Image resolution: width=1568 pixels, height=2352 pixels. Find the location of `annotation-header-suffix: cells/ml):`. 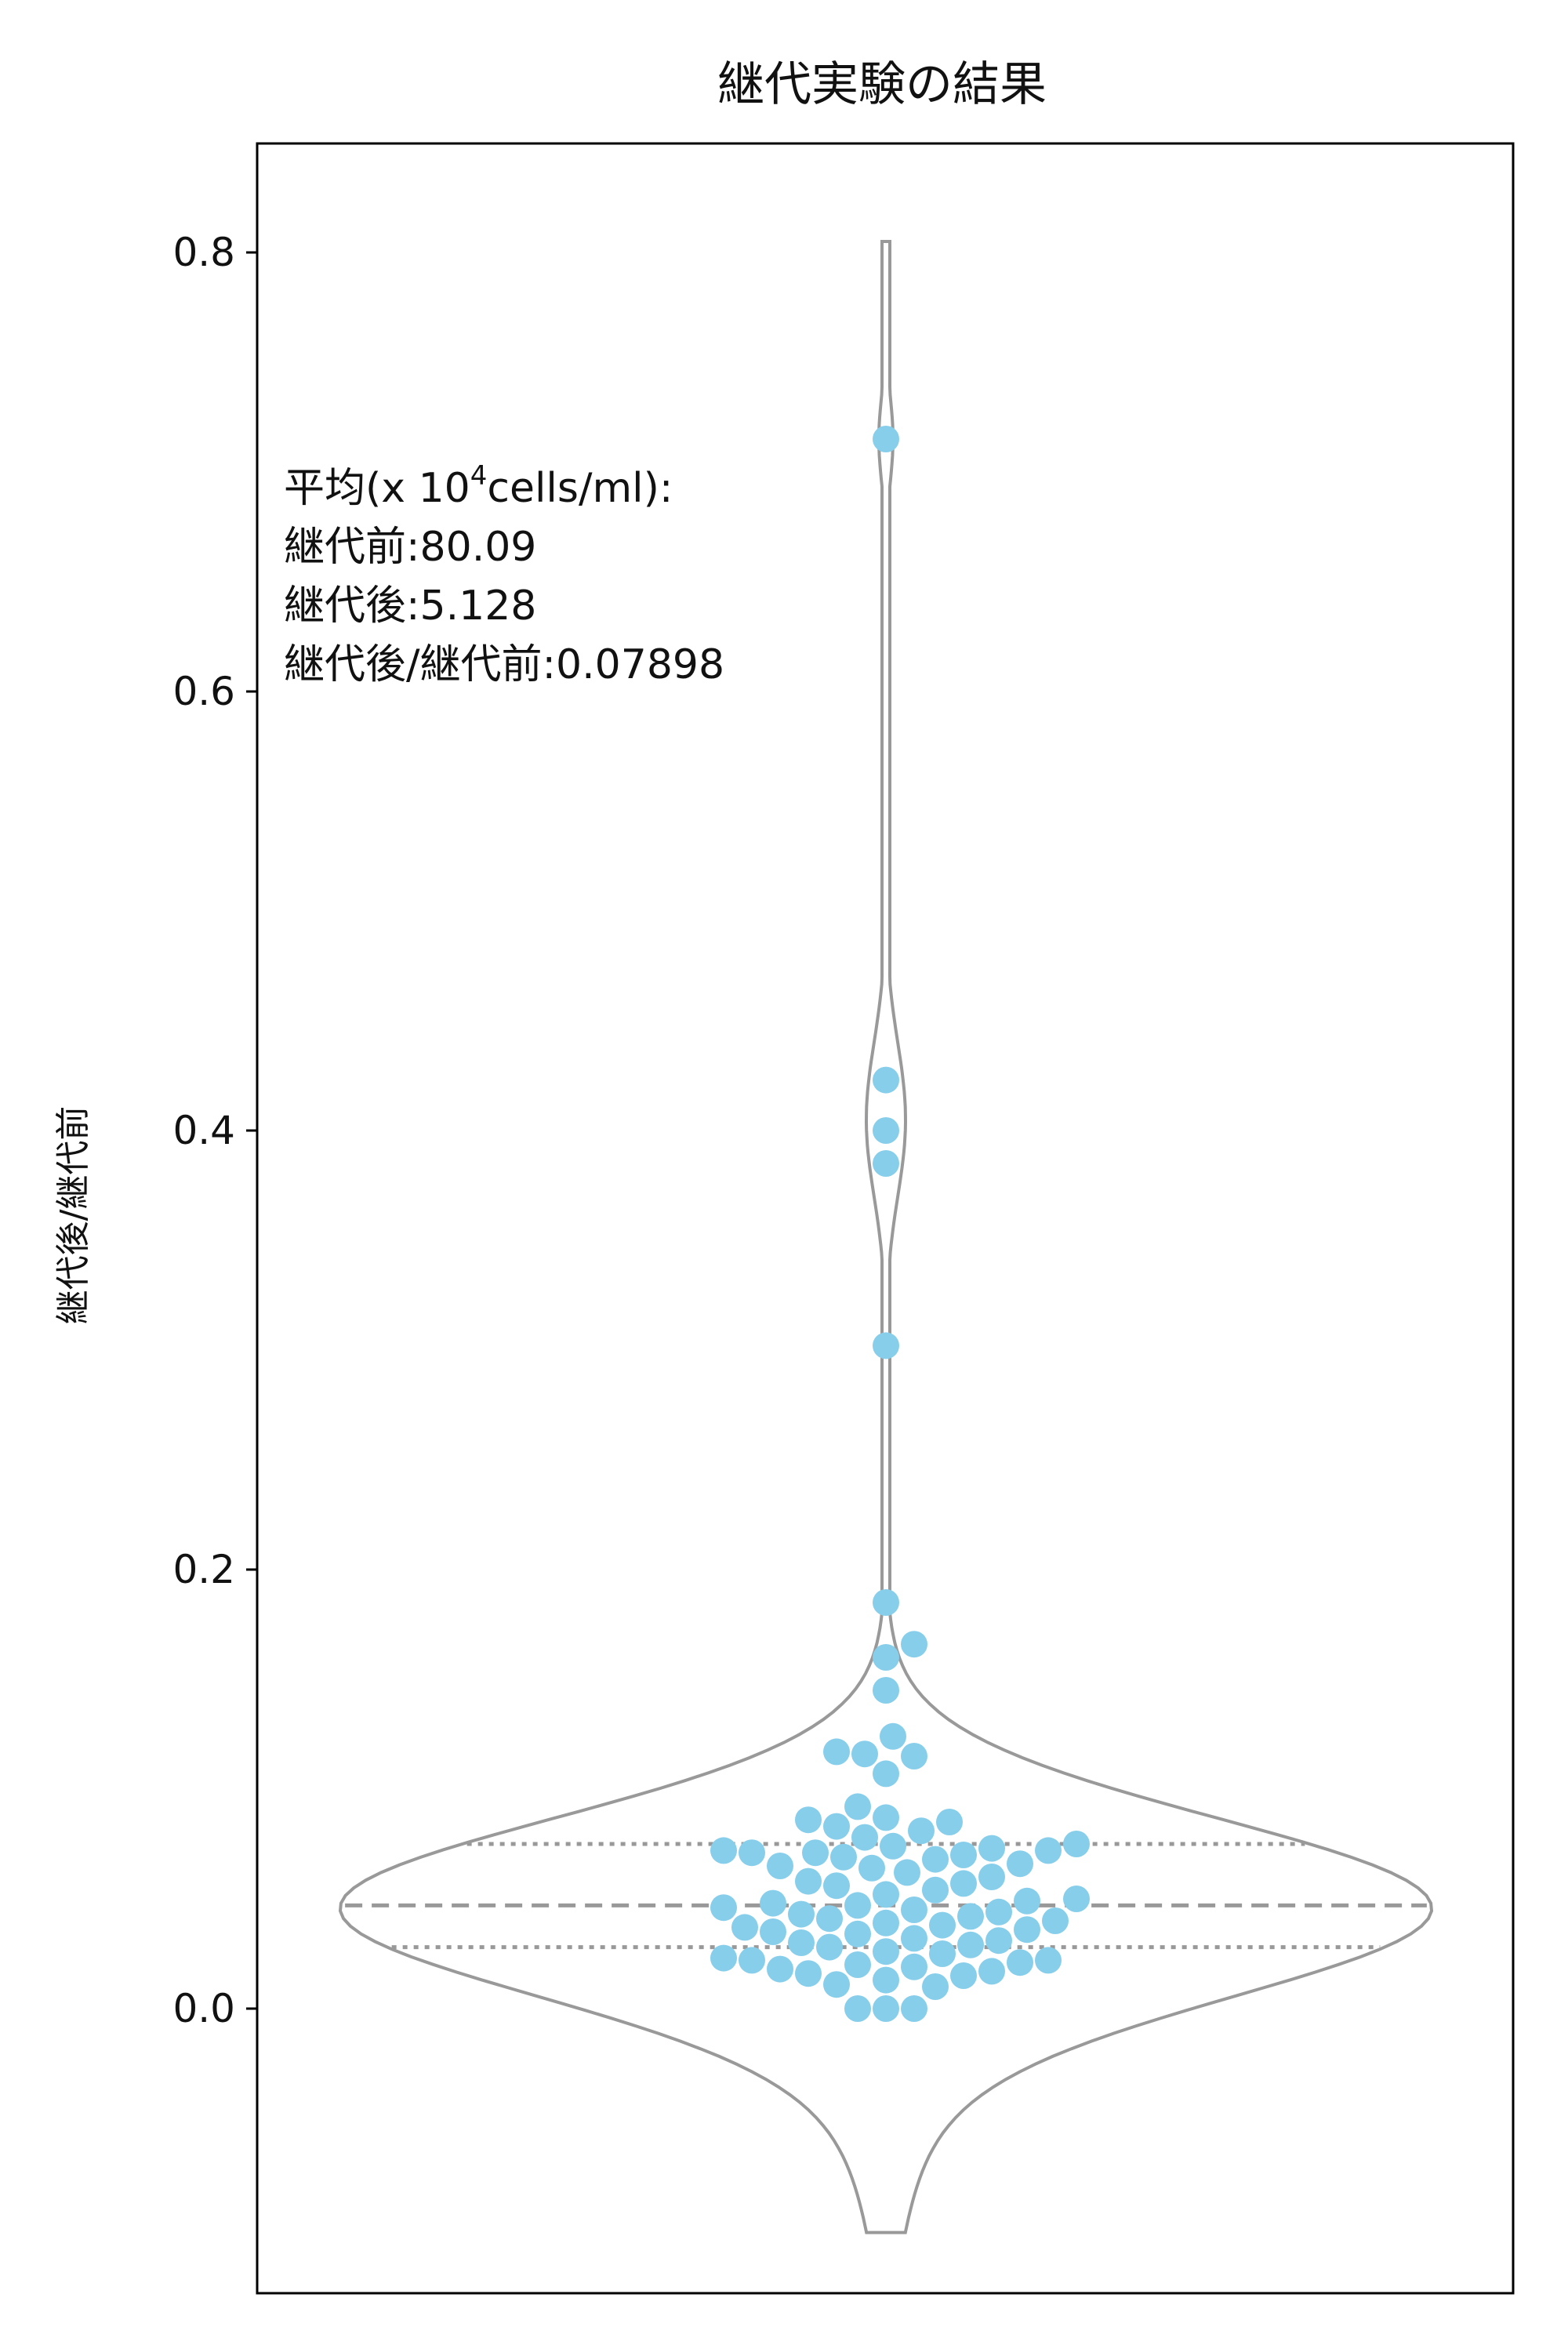

annotation-header-suffix: cells/ml): is located at coordinates (580, 489).